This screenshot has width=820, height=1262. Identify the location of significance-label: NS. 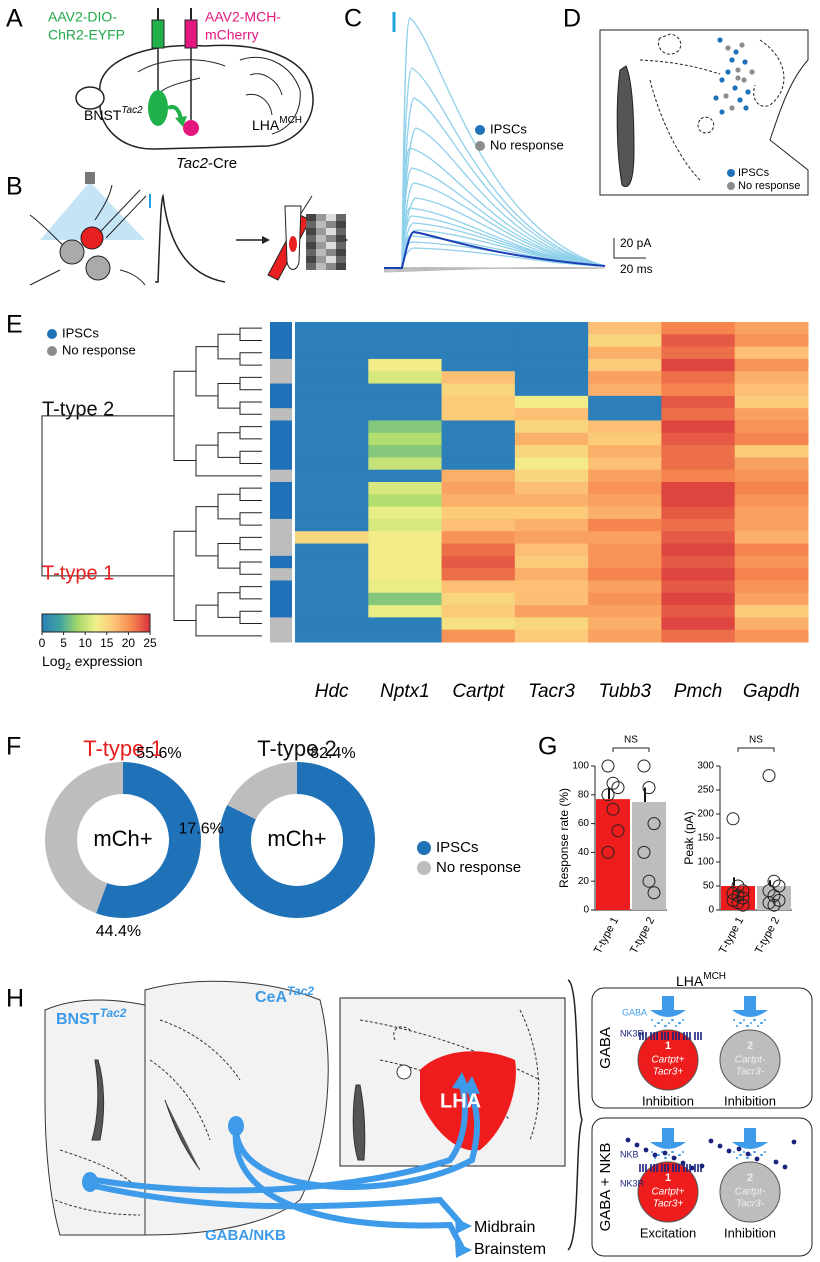
(631, 740).